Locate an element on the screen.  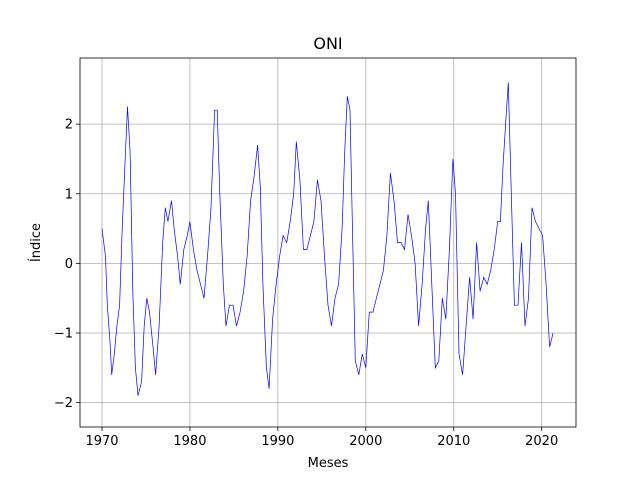
x-tick-label: 1990 is located at coordinates (277, 441).